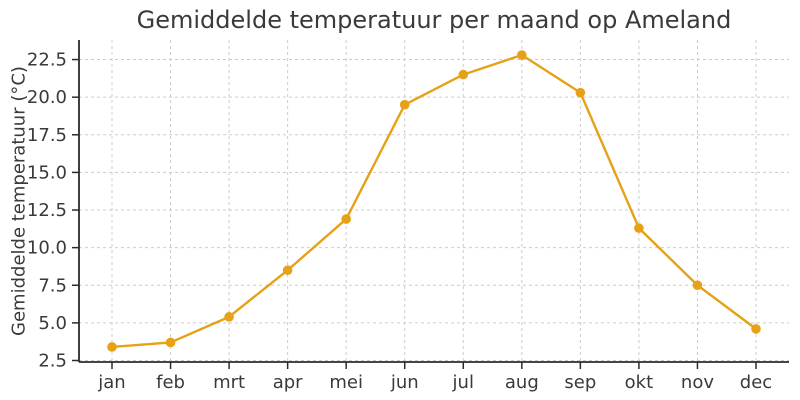 This screenshot has height=400, width=800. What do you see at coordinates (697, 285) in the screenshot?
I see `data-point-nov` at bounding box center [697, 285].